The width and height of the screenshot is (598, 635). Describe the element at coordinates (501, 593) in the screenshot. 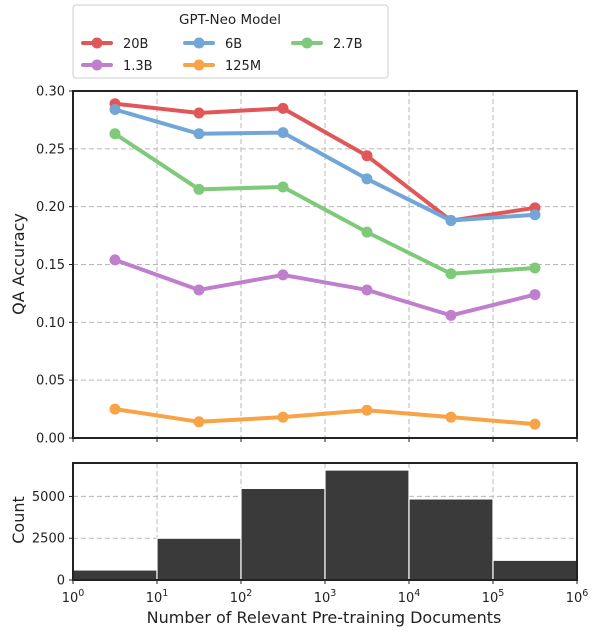

I see `x-tick-exponent: 5` at that location.